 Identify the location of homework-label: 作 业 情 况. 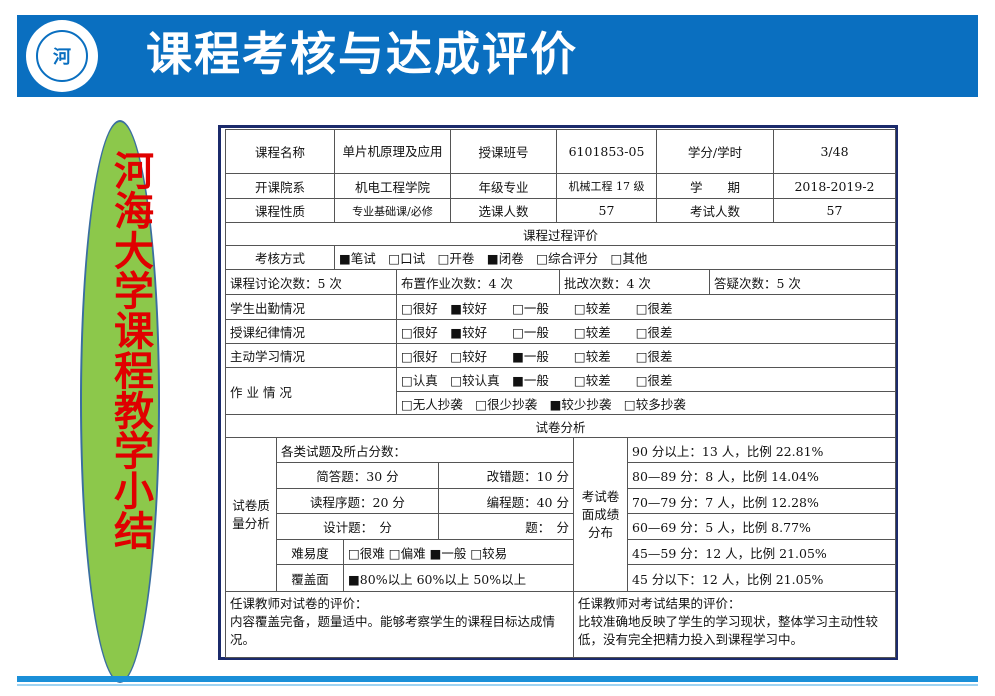
(311, 391).